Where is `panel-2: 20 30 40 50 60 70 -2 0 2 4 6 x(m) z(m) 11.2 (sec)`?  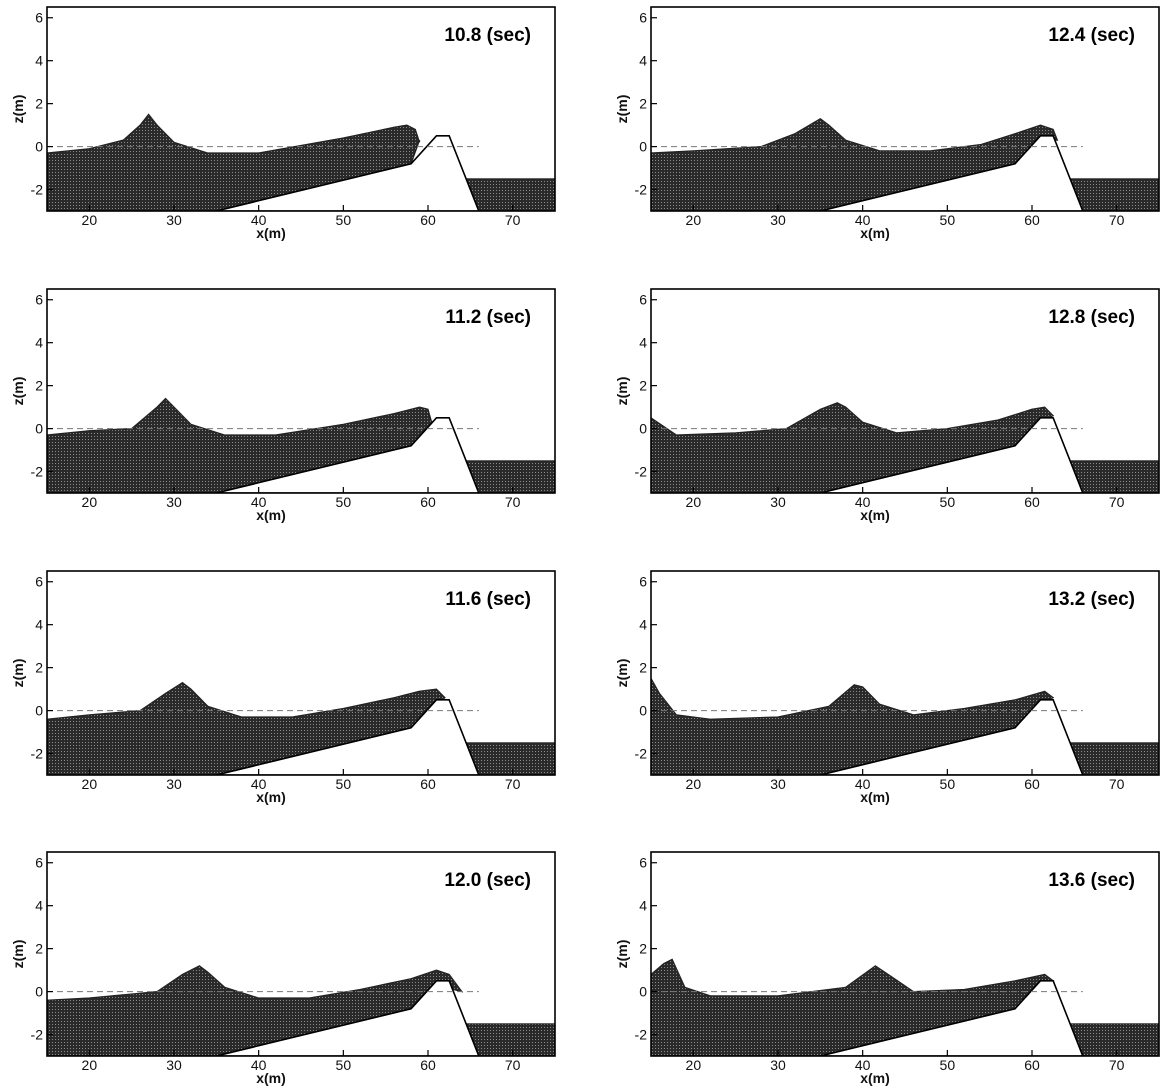 panel-2: 20 30 40 50 60 70 -2 0 2 4 6 x(m) z(m) 11.2 (sec) is located at coordinates (283, 405).